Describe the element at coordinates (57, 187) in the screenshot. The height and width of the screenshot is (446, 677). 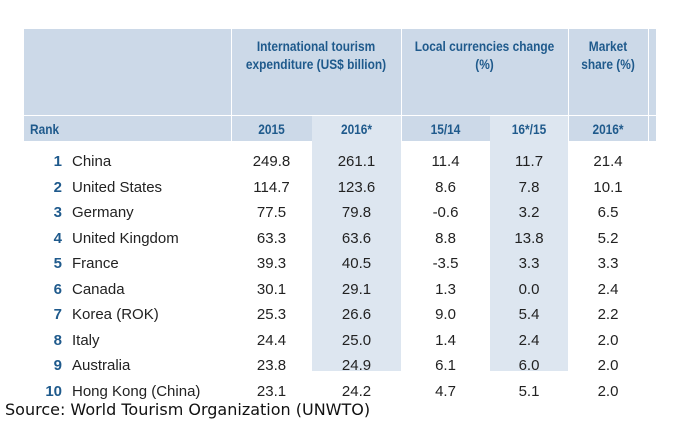
I see `rank-cell: 2` at that location.